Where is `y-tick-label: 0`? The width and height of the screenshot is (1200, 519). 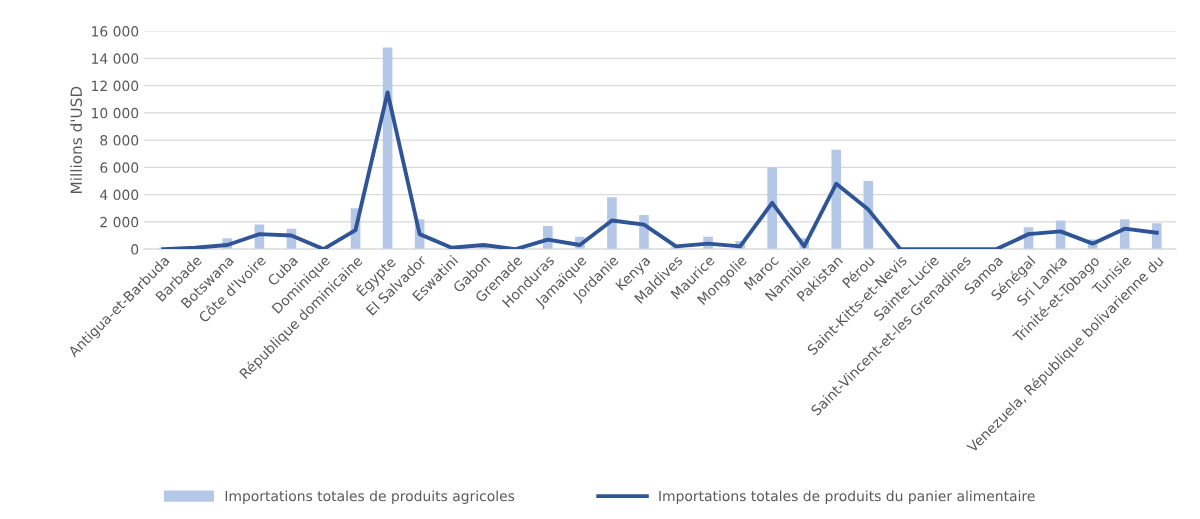
y-tick-label: 0 is located at coordinates (135, 249).